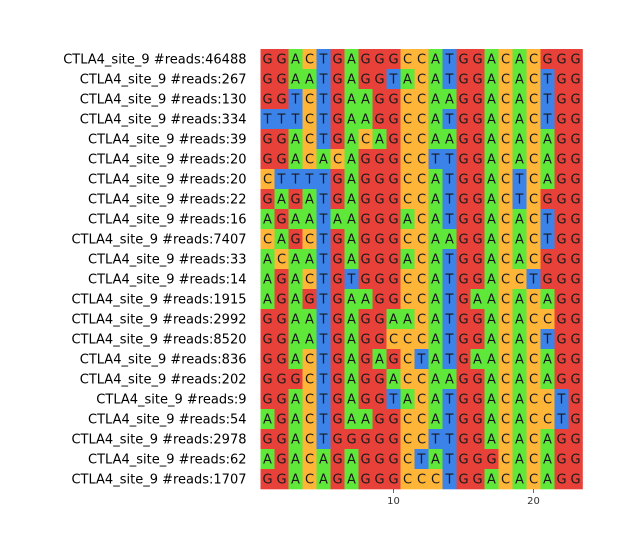  I want to click on row-label: CTLA4_site_9 #reads:8520, so click(158, 340).